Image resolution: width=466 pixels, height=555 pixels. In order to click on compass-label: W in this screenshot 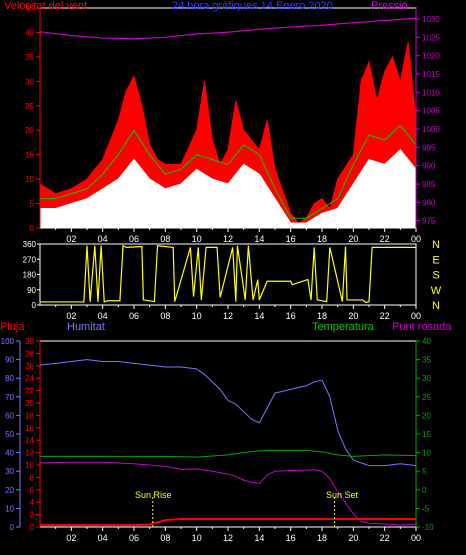, I will do `click(436, 291)`.